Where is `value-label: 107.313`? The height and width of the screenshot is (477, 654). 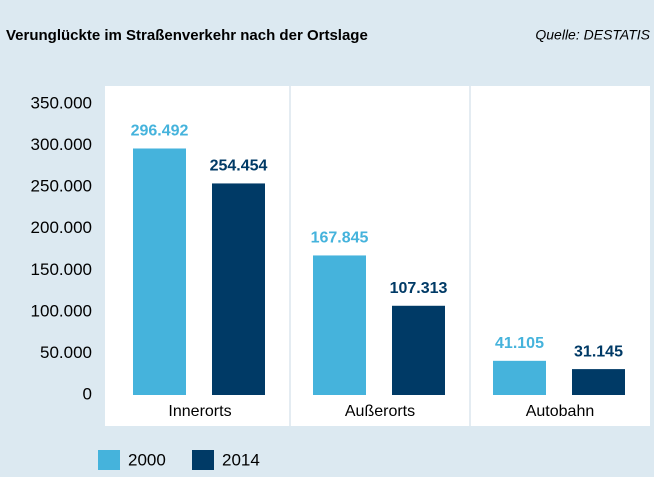 value-label: 107.313 is located at coordinates (419, 288).